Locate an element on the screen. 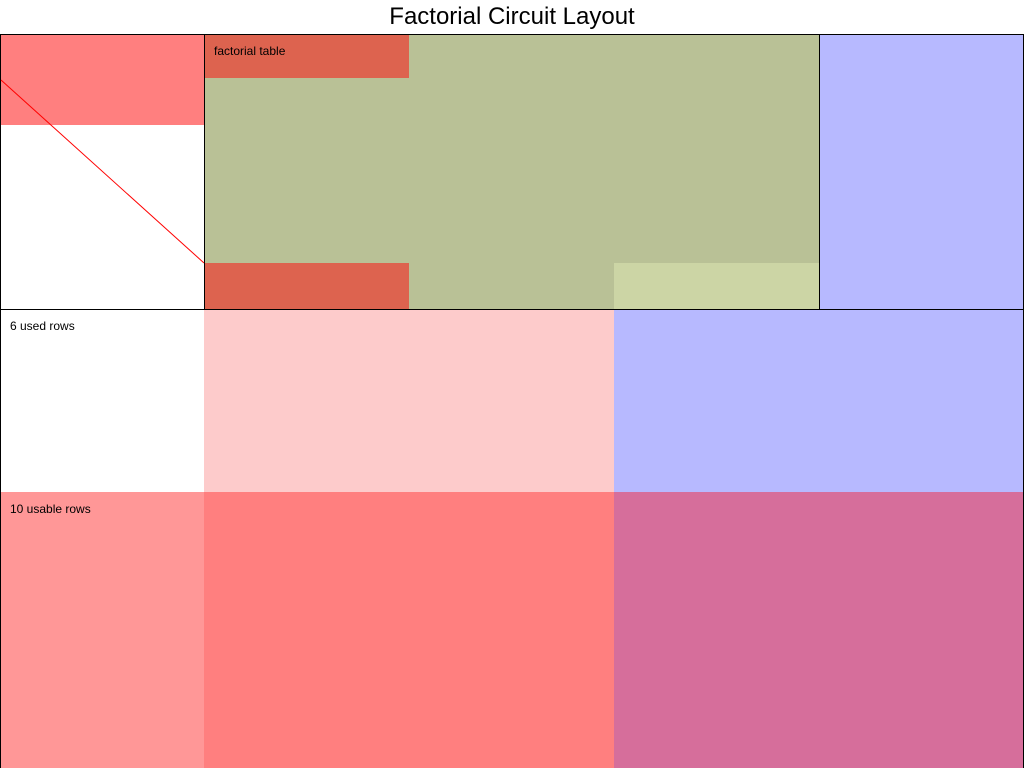  blinding-advice-region is located at coordinates (409, 630).